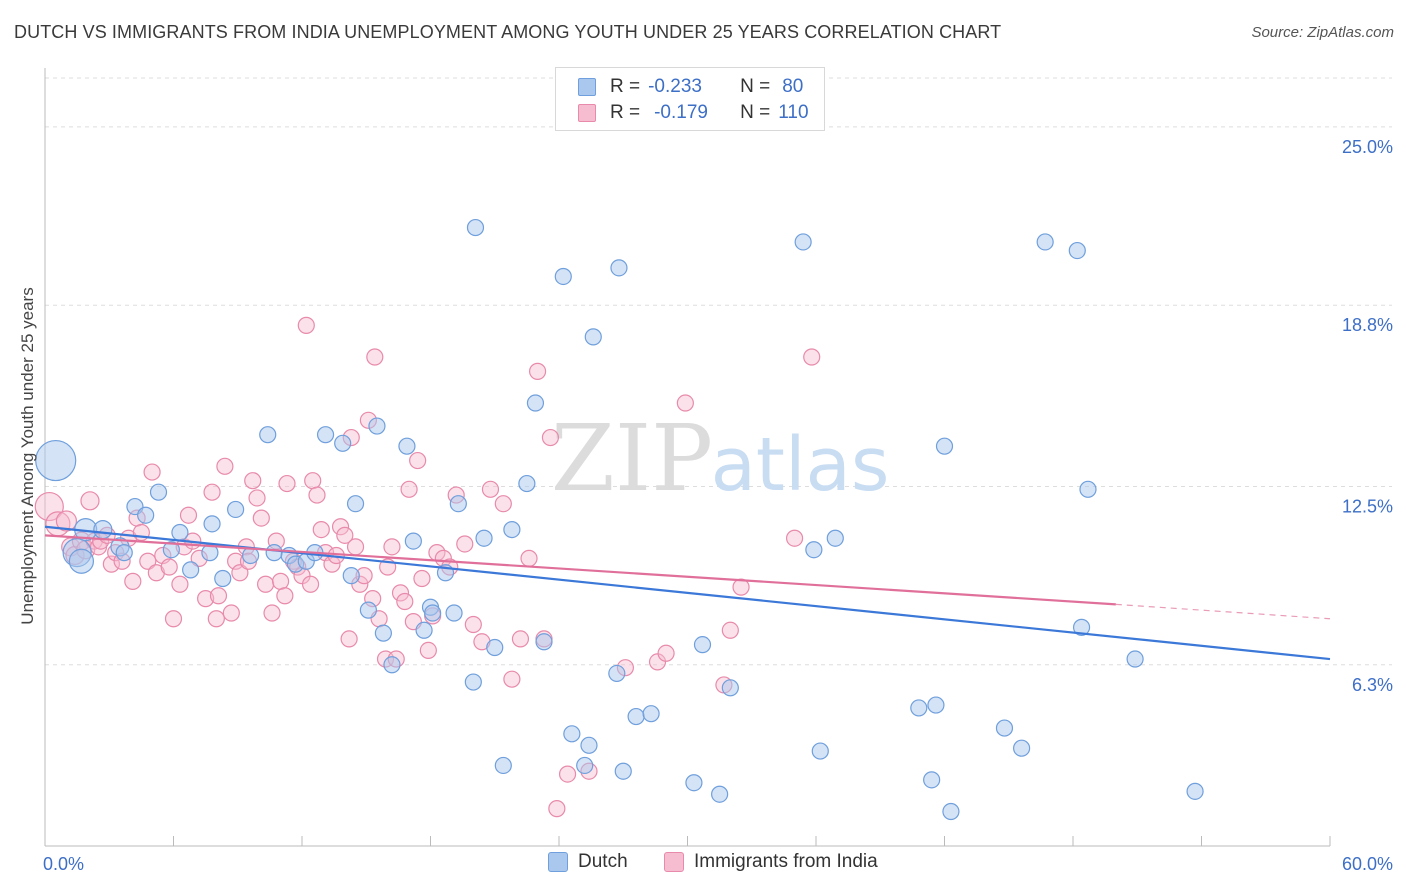  What do you see at coordinates (786, 861) in the screenshot?
I see `bottom-legend-label-india: Immigrants from India` at bounding box center [786, 861].